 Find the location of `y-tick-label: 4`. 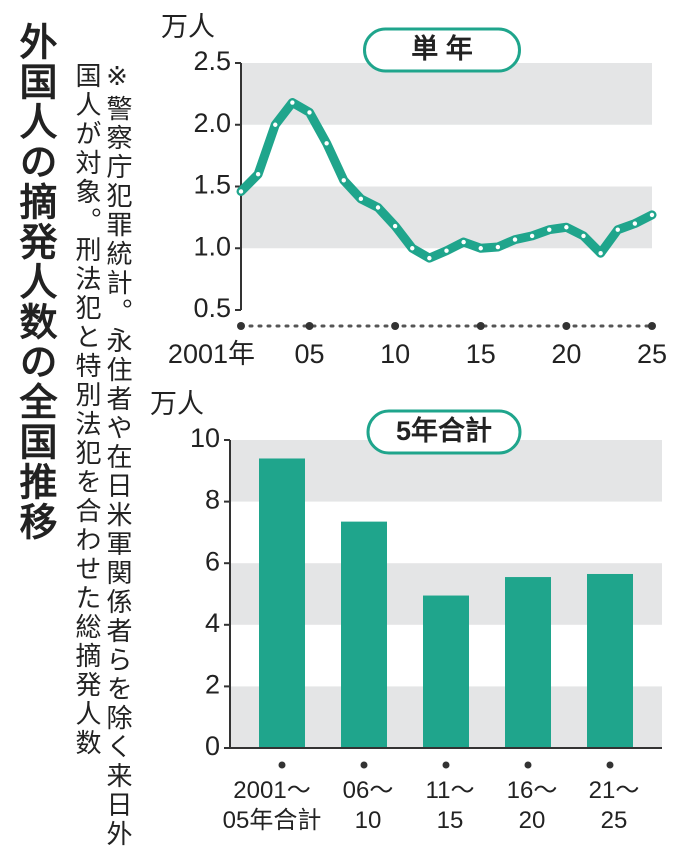

y-tick-label: 4 is located at coordinates (212, 623).